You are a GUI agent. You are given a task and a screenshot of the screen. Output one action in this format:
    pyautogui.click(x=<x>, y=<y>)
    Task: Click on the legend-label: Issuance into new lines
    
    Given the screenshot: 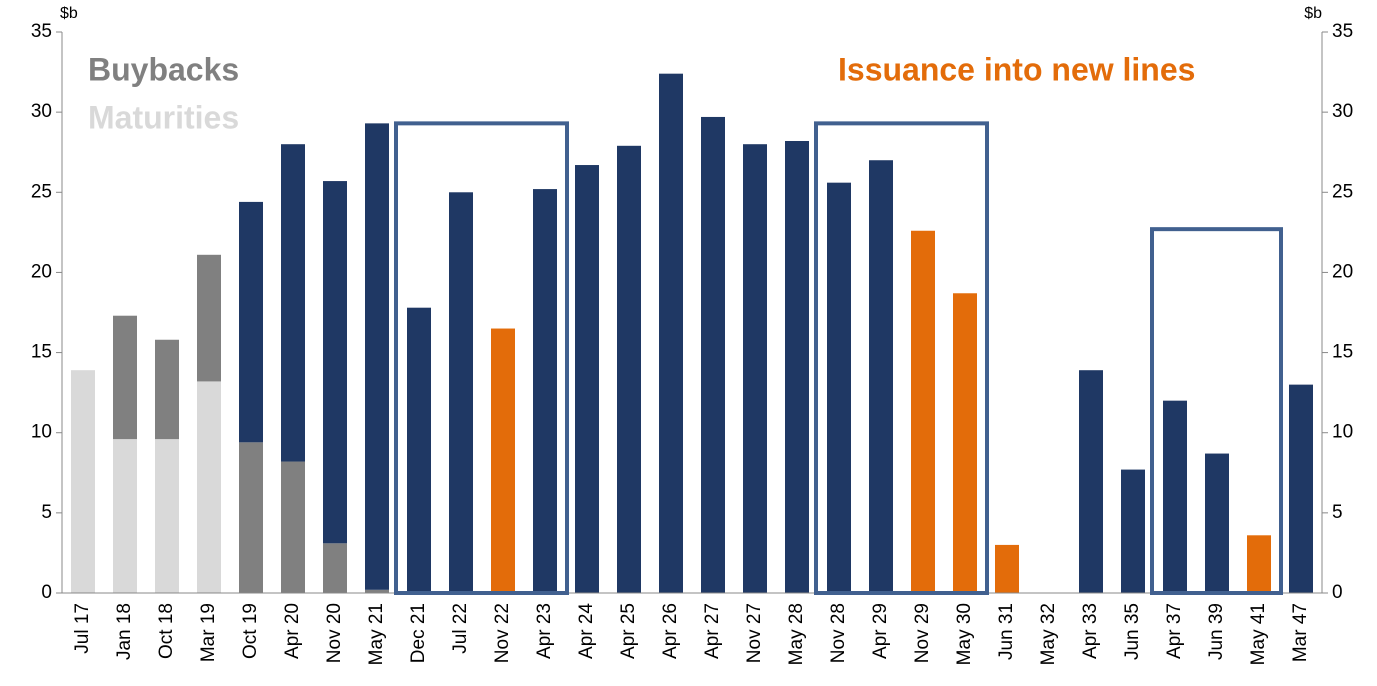 What is the action you would take?
    pyautogui.click(x=1016, y=69)
    